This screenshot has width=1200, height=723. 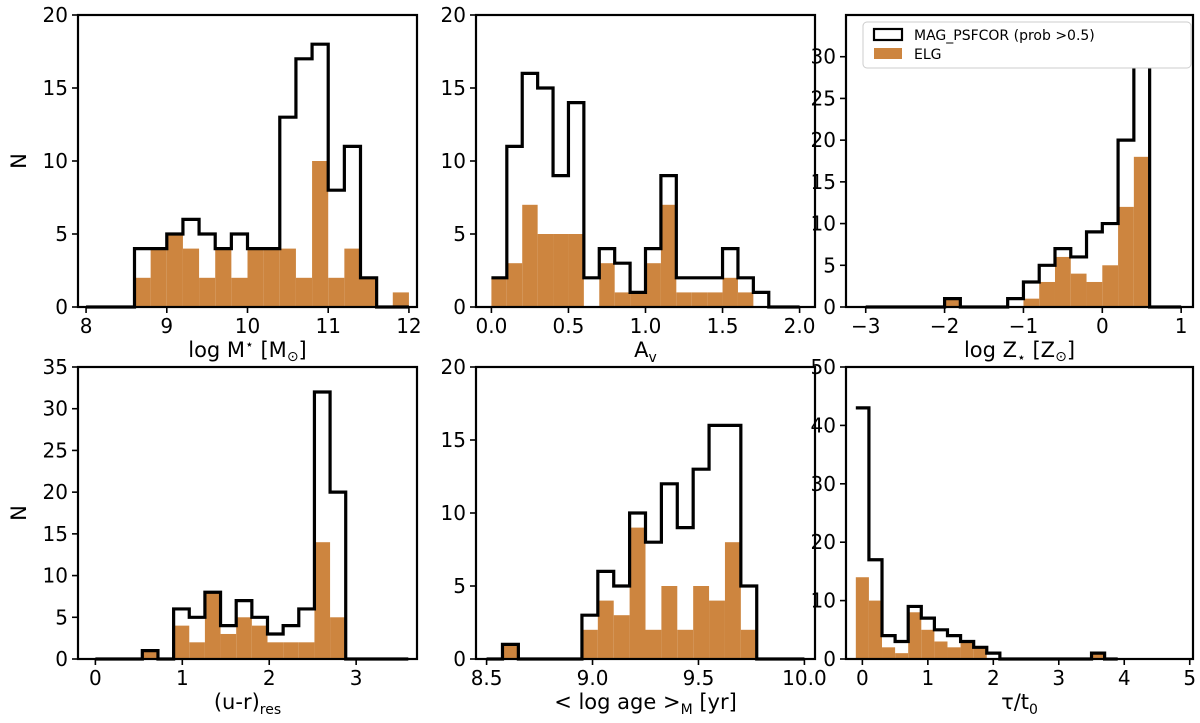 I want to click on x-tick-label: 4, so click(x=1124, y=678).